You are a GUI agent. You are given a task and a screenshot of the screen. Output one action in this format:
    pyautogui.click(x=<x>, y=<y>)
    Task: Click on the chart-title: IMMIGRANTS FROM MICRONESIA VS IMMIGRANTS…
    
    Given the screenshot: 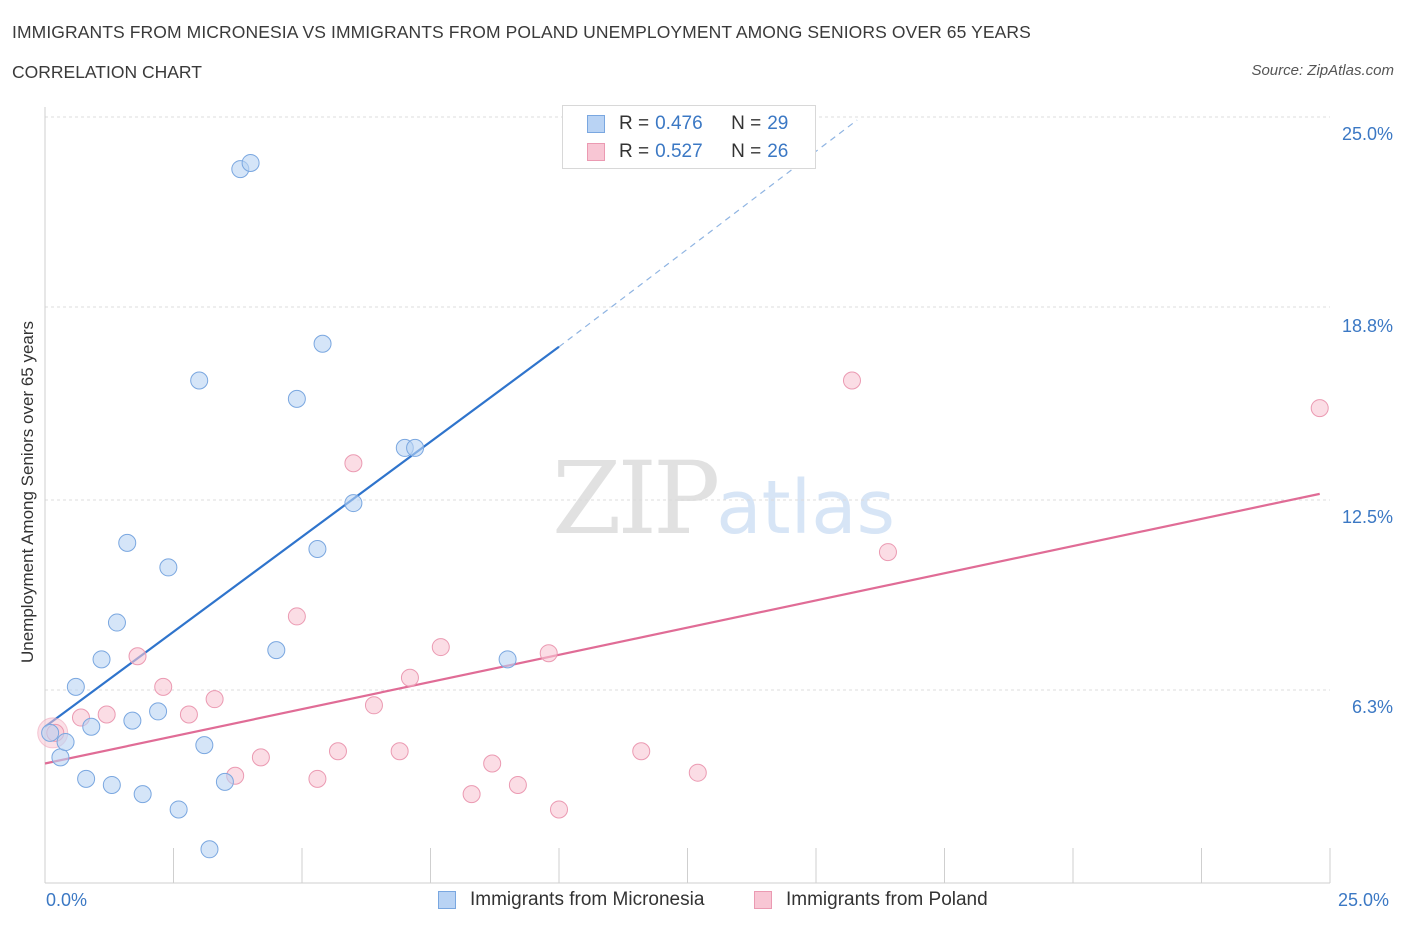 What is the action you would take?
    pyautogui.click(x=521, y=32)
    